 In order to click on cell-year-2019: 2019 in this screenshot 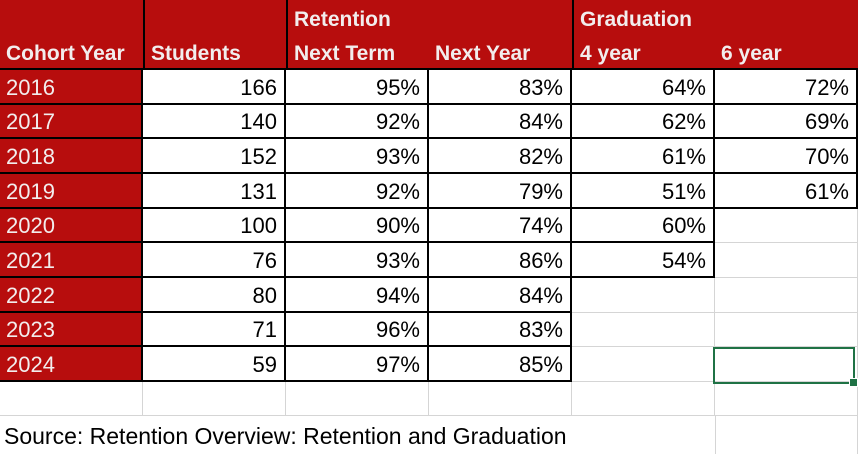, I will do `click(71, 191)`.